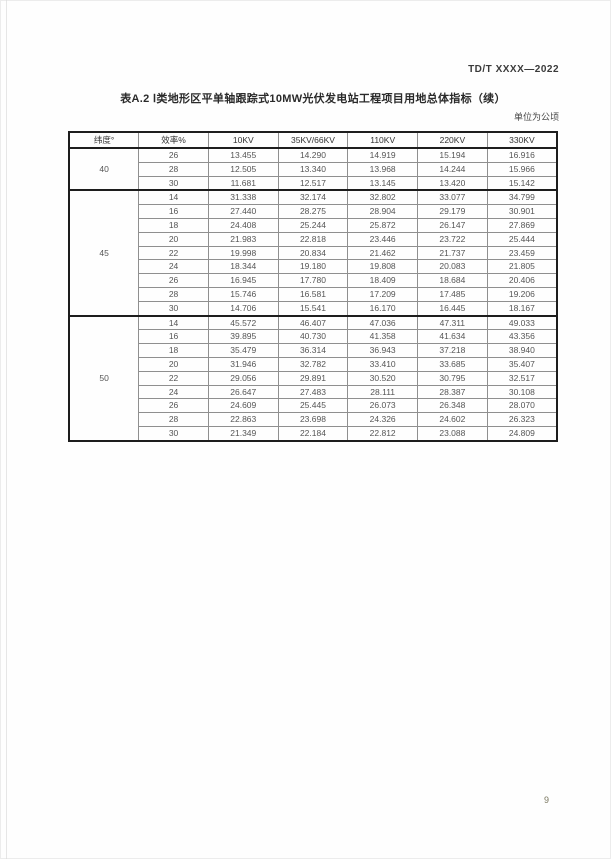 The width and height of the screenshot is (611, 859). I want to click on value-cell: 47.036, so click(383, 323).